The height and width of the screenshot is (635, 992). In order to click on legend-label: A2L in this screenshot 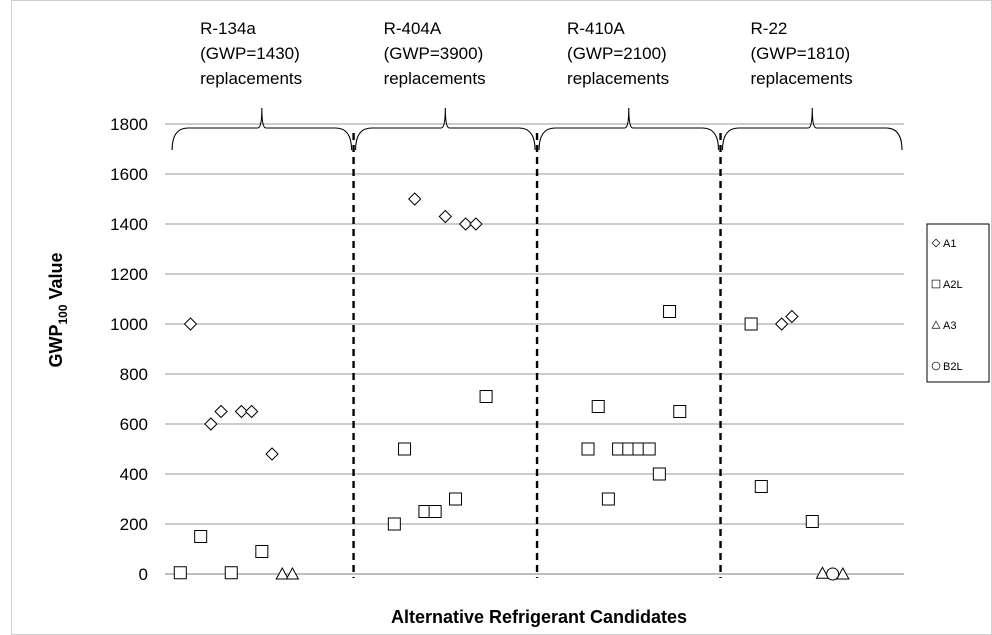, I will do `click(953, 285)`.